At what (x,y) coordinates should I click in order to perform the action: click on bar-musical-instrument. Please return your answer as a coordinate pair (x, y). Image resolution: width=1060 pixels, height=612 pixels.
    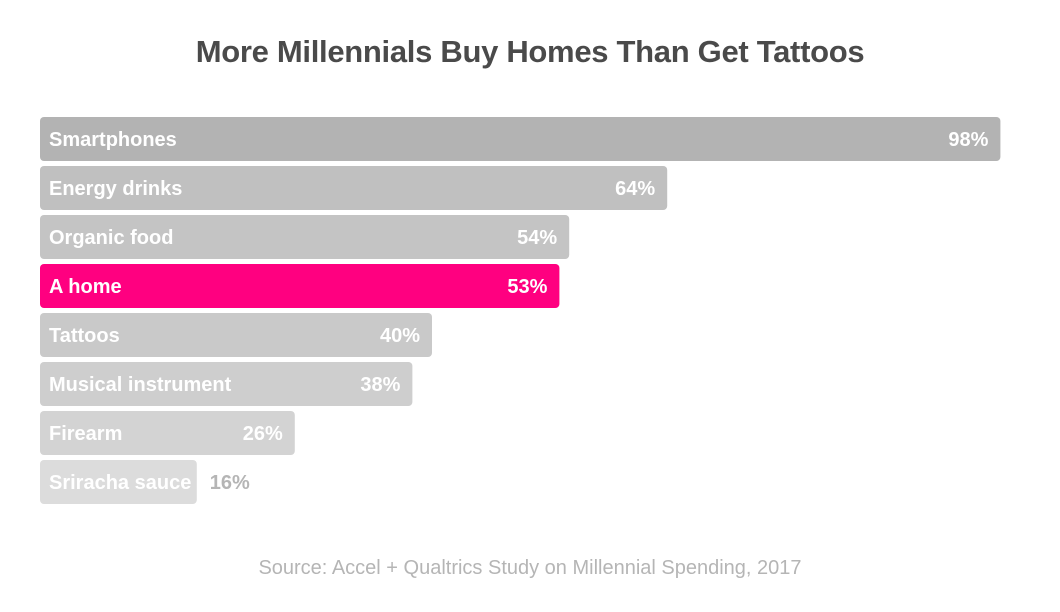
    Looking at the image, I should click on (226, 384).